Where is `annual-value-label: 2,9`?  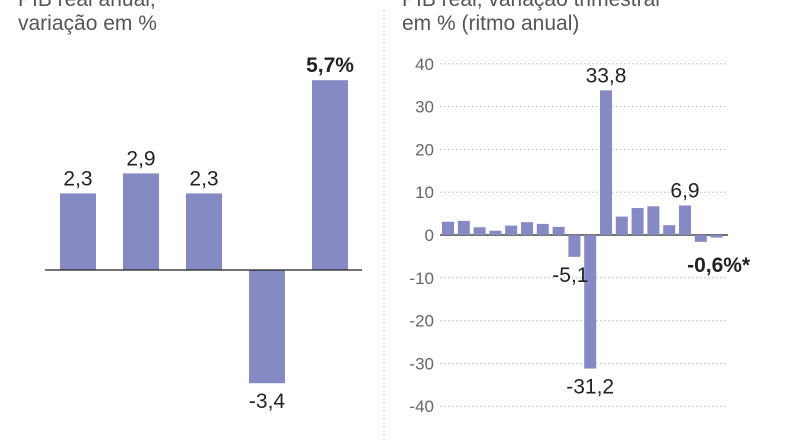
annual-value-label: 2,9 is located at coordinates (140, 158).